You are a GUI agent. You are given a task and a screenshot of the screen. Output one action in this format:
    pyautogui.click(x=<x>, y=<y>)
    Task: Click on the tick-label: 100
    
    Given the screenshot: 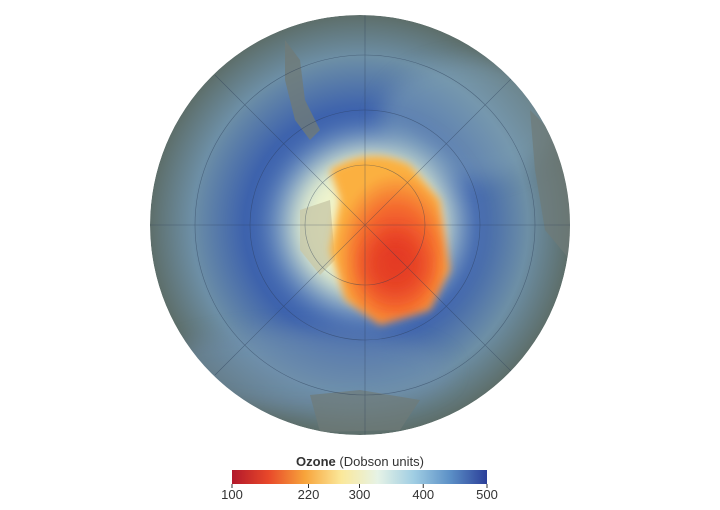 What is the action you would take?
    pyautogui.click(x=232, y=494)
    